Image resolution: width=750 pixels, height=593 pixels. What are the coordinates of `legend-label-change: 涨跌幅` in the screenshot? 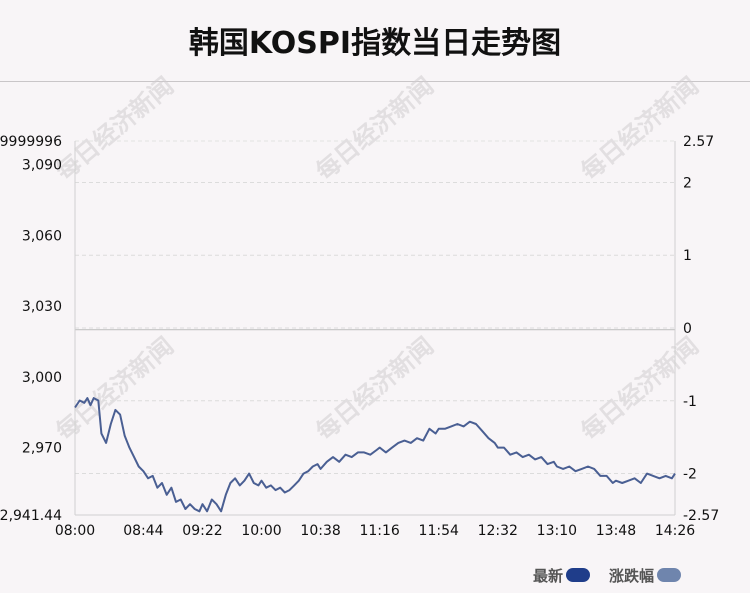 It's located at (632, 575).